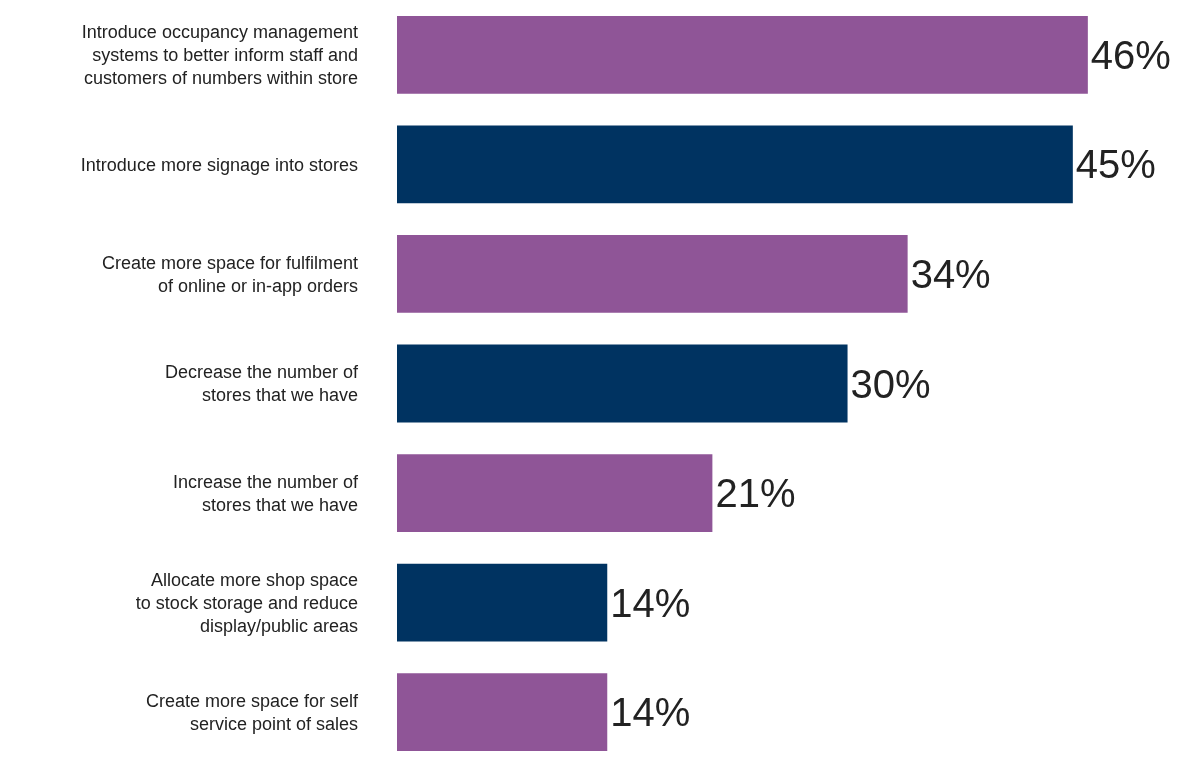 Image resolution: width=1197 pixels, height=767 pixels. What do you see at coordinates (229, 274) in the screenshot?
I see `y-tick-label: Create more space for fulfilment of online or in-app orders` at bounding box center [229, 274].